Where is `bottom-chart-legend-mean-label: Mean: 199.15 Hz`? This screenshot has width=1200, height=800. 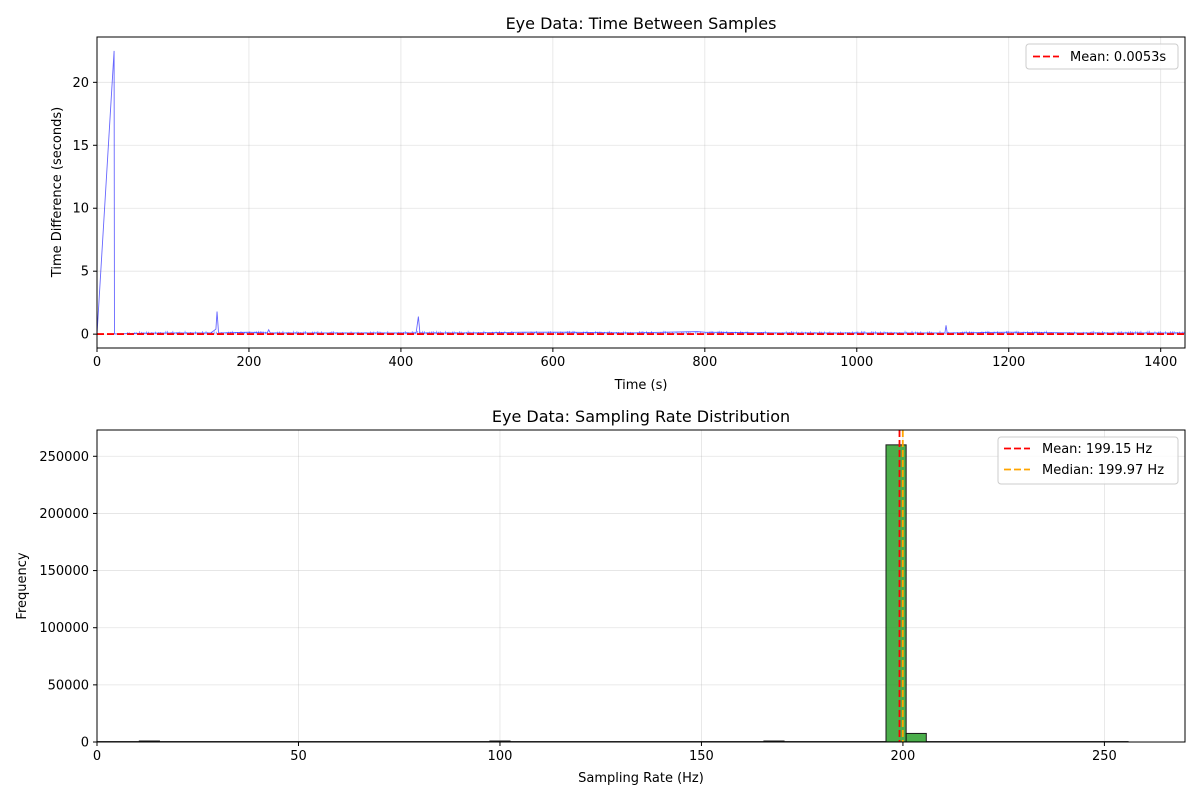 bottom-chart-legend-mean-label: Mean: 199.15 Hz is located at coordinates (1097, 449).